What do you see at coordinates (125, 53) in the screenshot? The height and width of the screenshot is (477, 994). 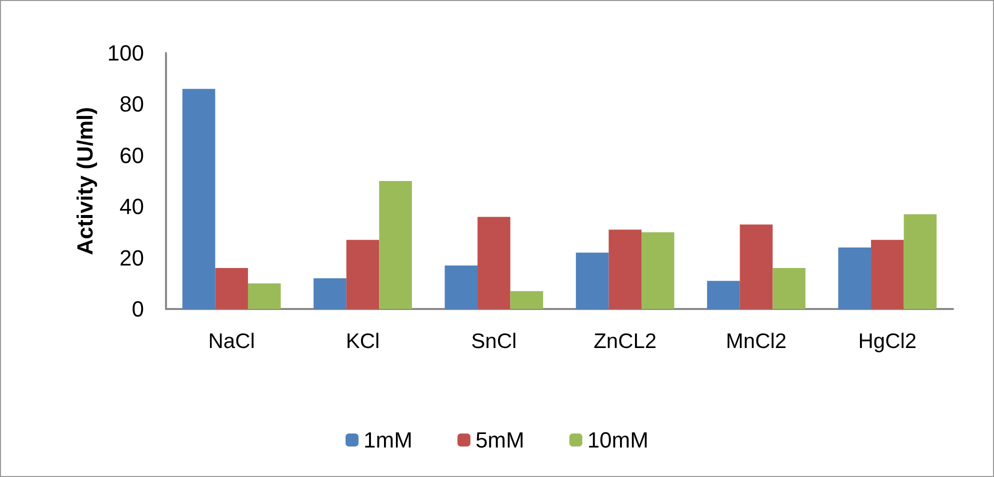 I see `y-tick-label: 100` at bounding box center [125, 53].